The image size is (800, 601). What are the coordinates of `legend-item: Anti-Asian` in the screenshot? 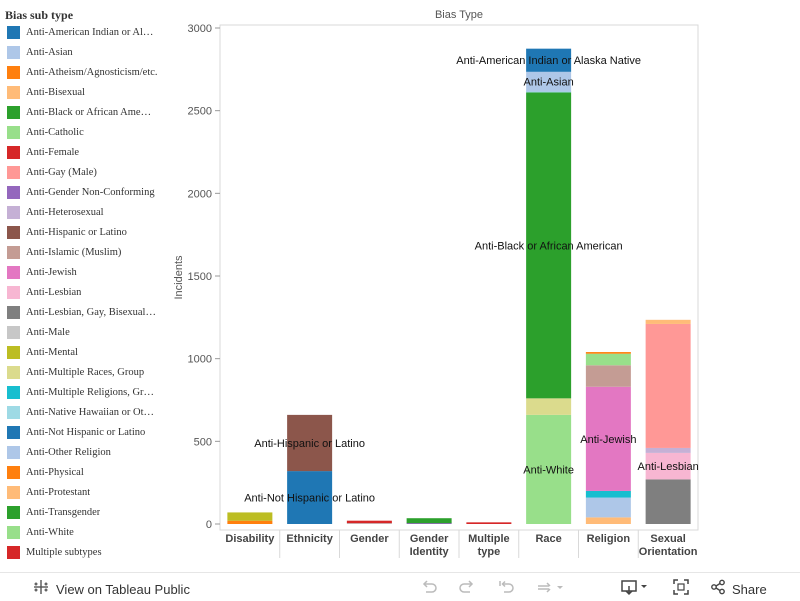 It's located at (82, 52).